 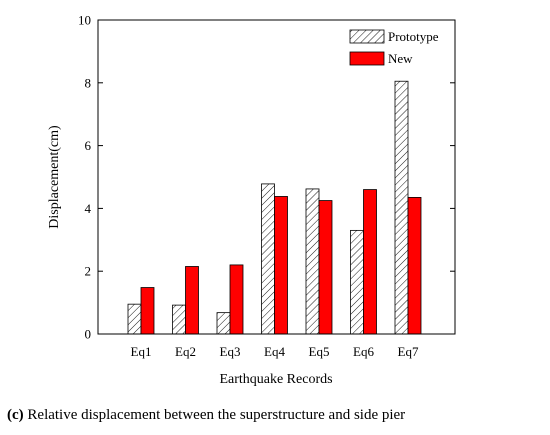 I want to click on bar-new-eq4, so click(x=281, y=265).